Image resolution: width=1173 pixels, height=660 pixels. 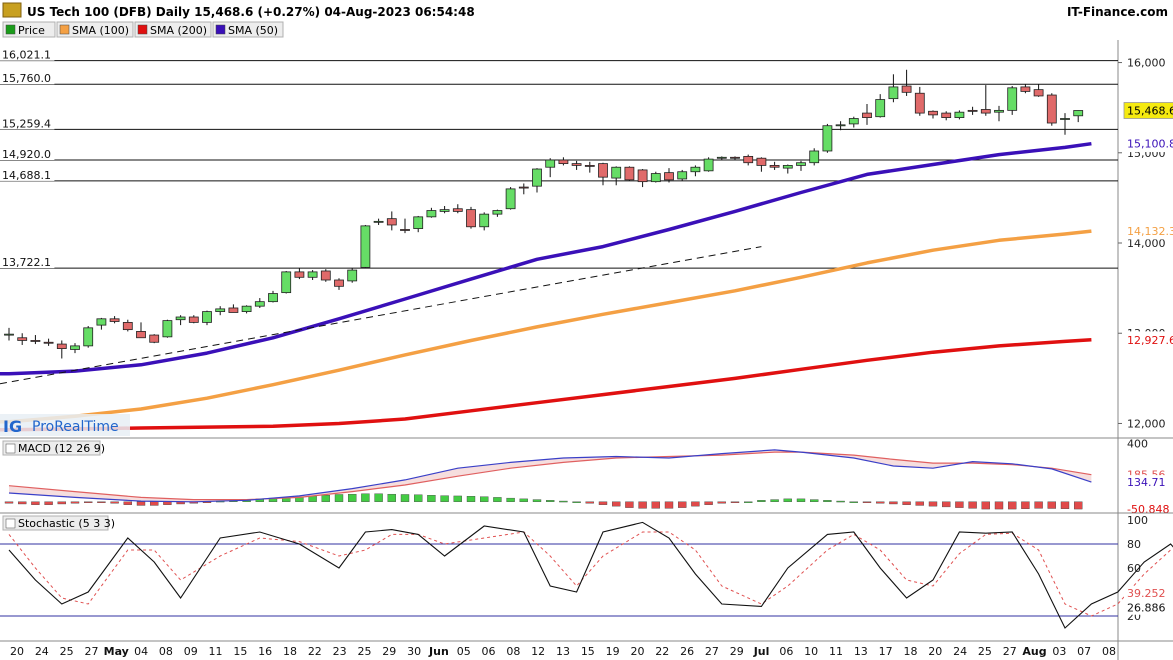 What do you see at coordinates (116, 651) in the screenshot?
I see `x-tick-label: May` at bounding box center [116, 651].